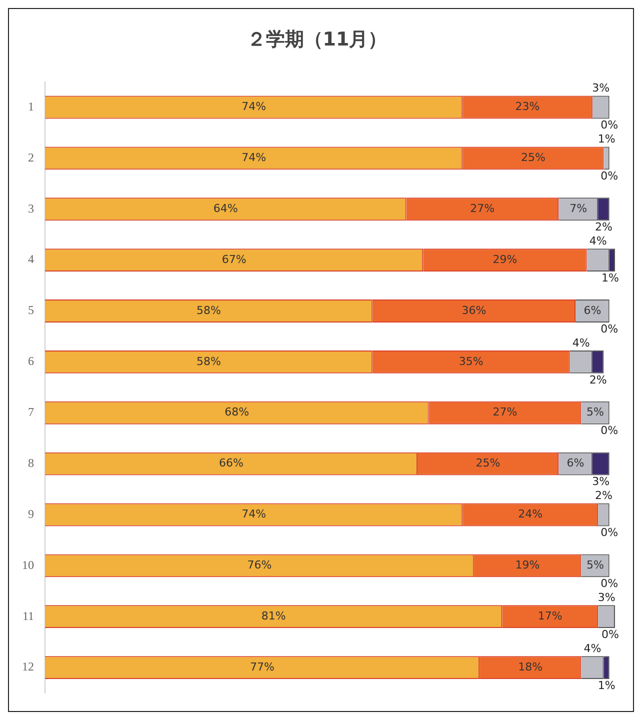  I want to click on data-label: 36%, so click(474, 310).